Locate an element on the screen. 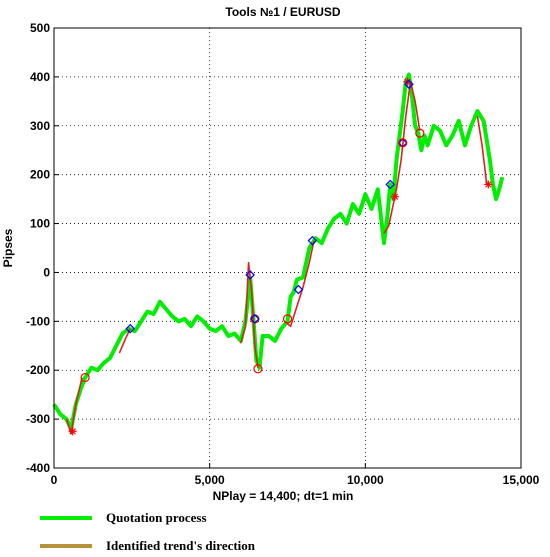  y-tick-label: 500 is located at coordinates (40, 28).